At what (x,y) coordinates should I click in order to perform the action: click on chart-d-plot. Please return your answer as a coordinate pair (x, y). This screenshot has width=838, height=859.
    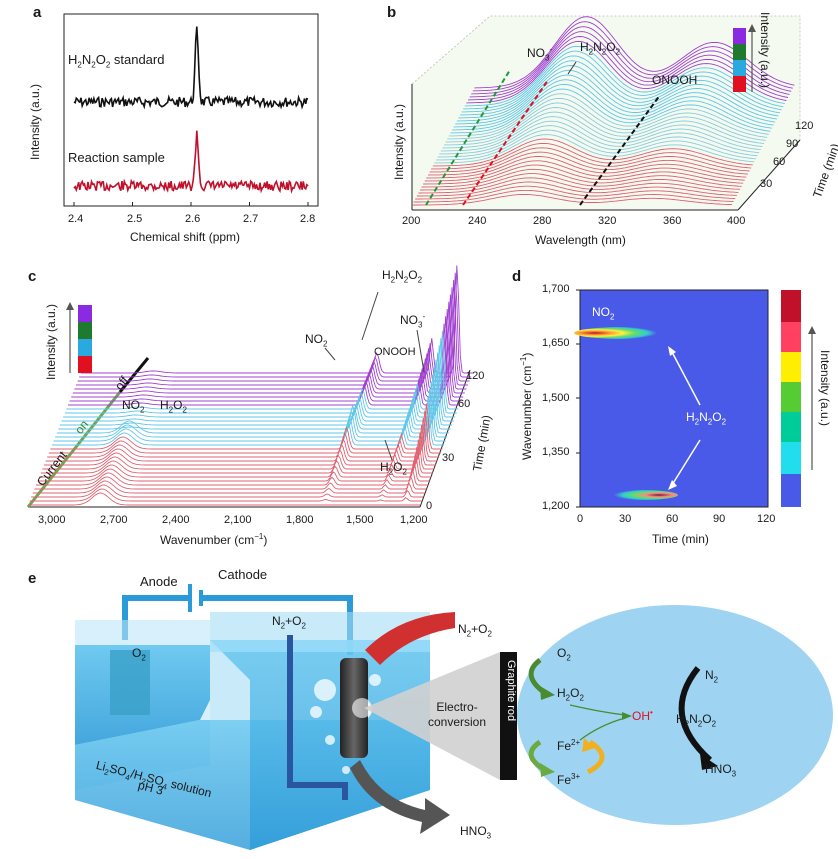
    Looking at the image, I should click on (674, 398).